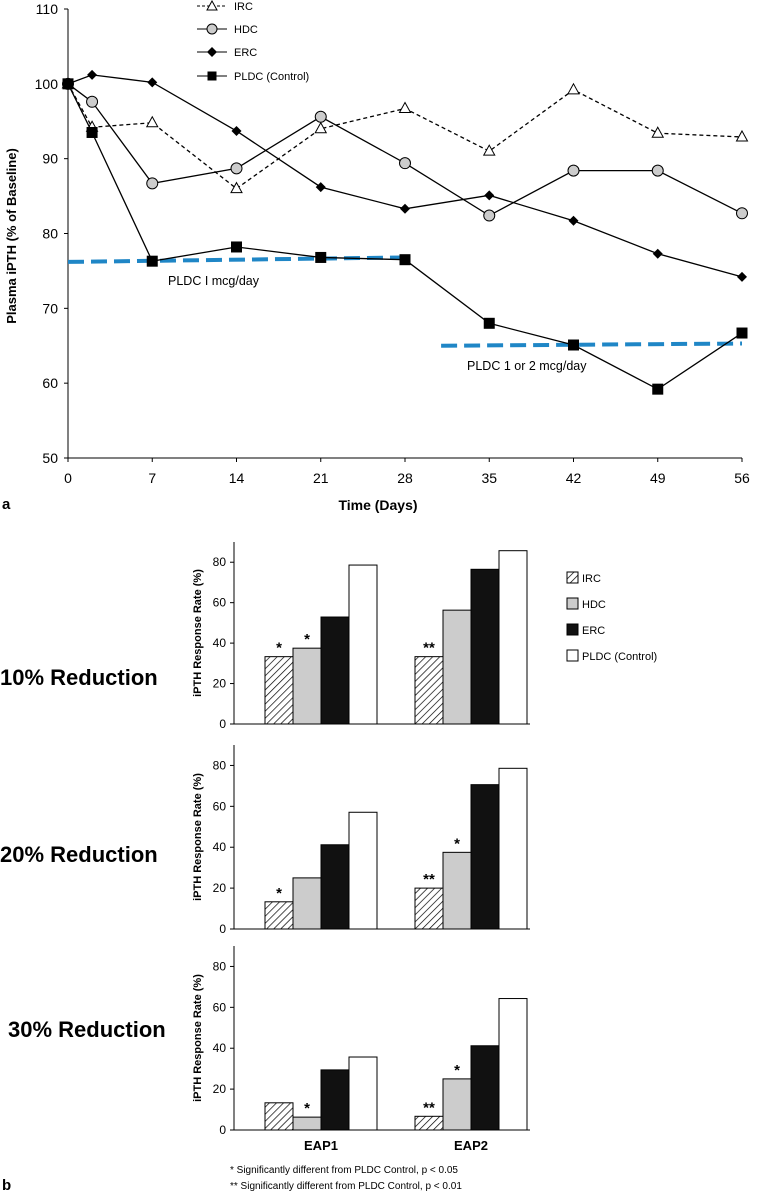  What do you see at coordinates (594, 605) in the screenshot?
I see `bar-legend-label-hdc: HDC` at bounding box center [594, 605].